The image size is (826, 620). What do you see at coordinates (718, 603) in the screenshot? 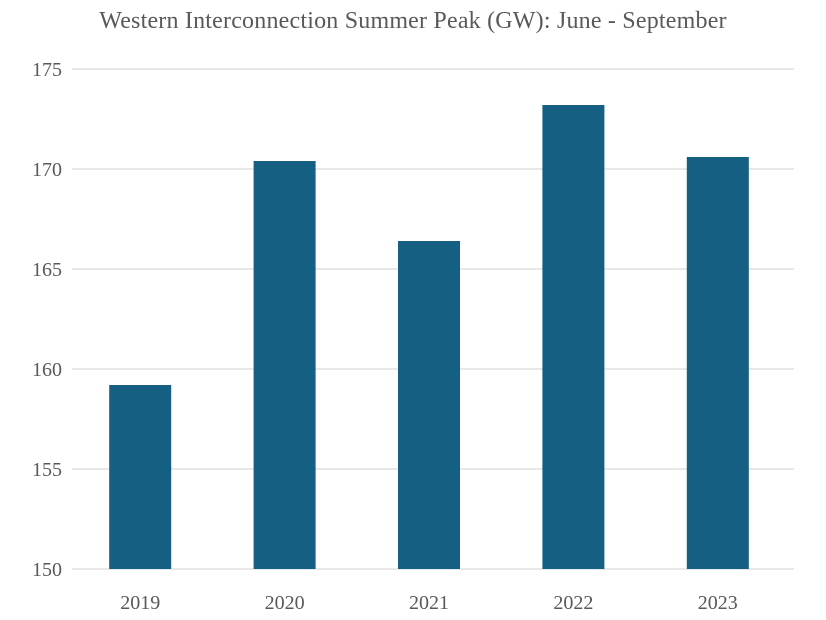
I see `x-tick-label: 2023` at bounding box center [718, 603].